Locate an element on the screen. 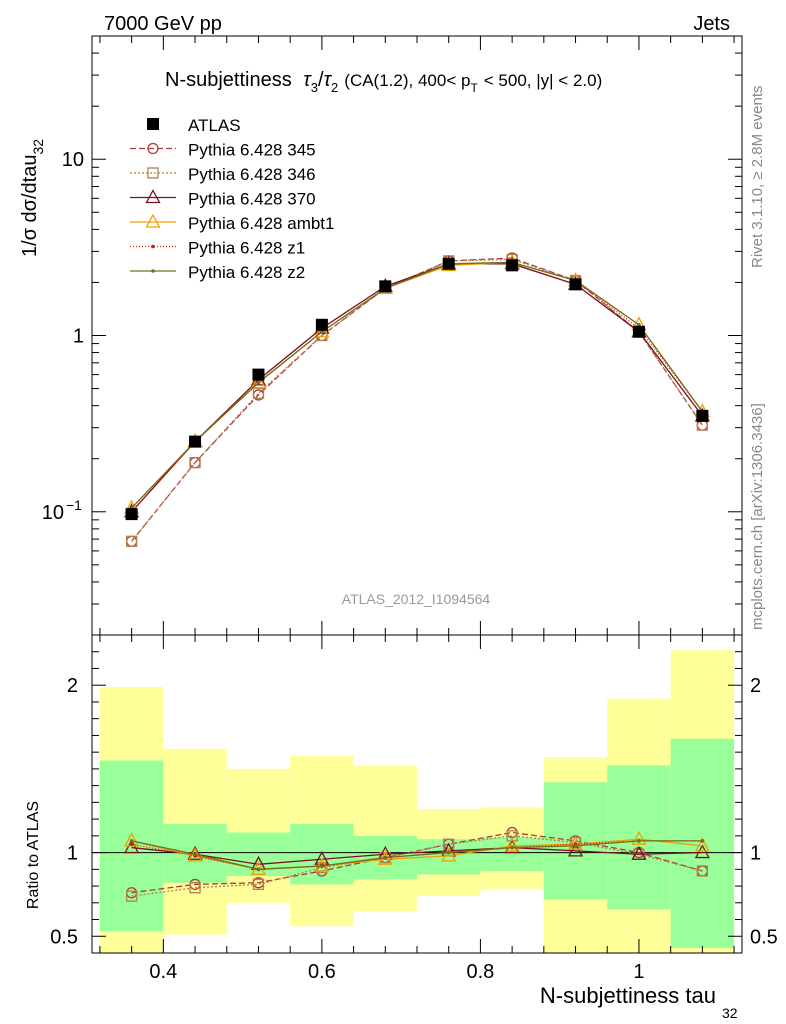 This screenshot has width=786, height=1024. category-label: Jets is located at coordinates (711, 24).